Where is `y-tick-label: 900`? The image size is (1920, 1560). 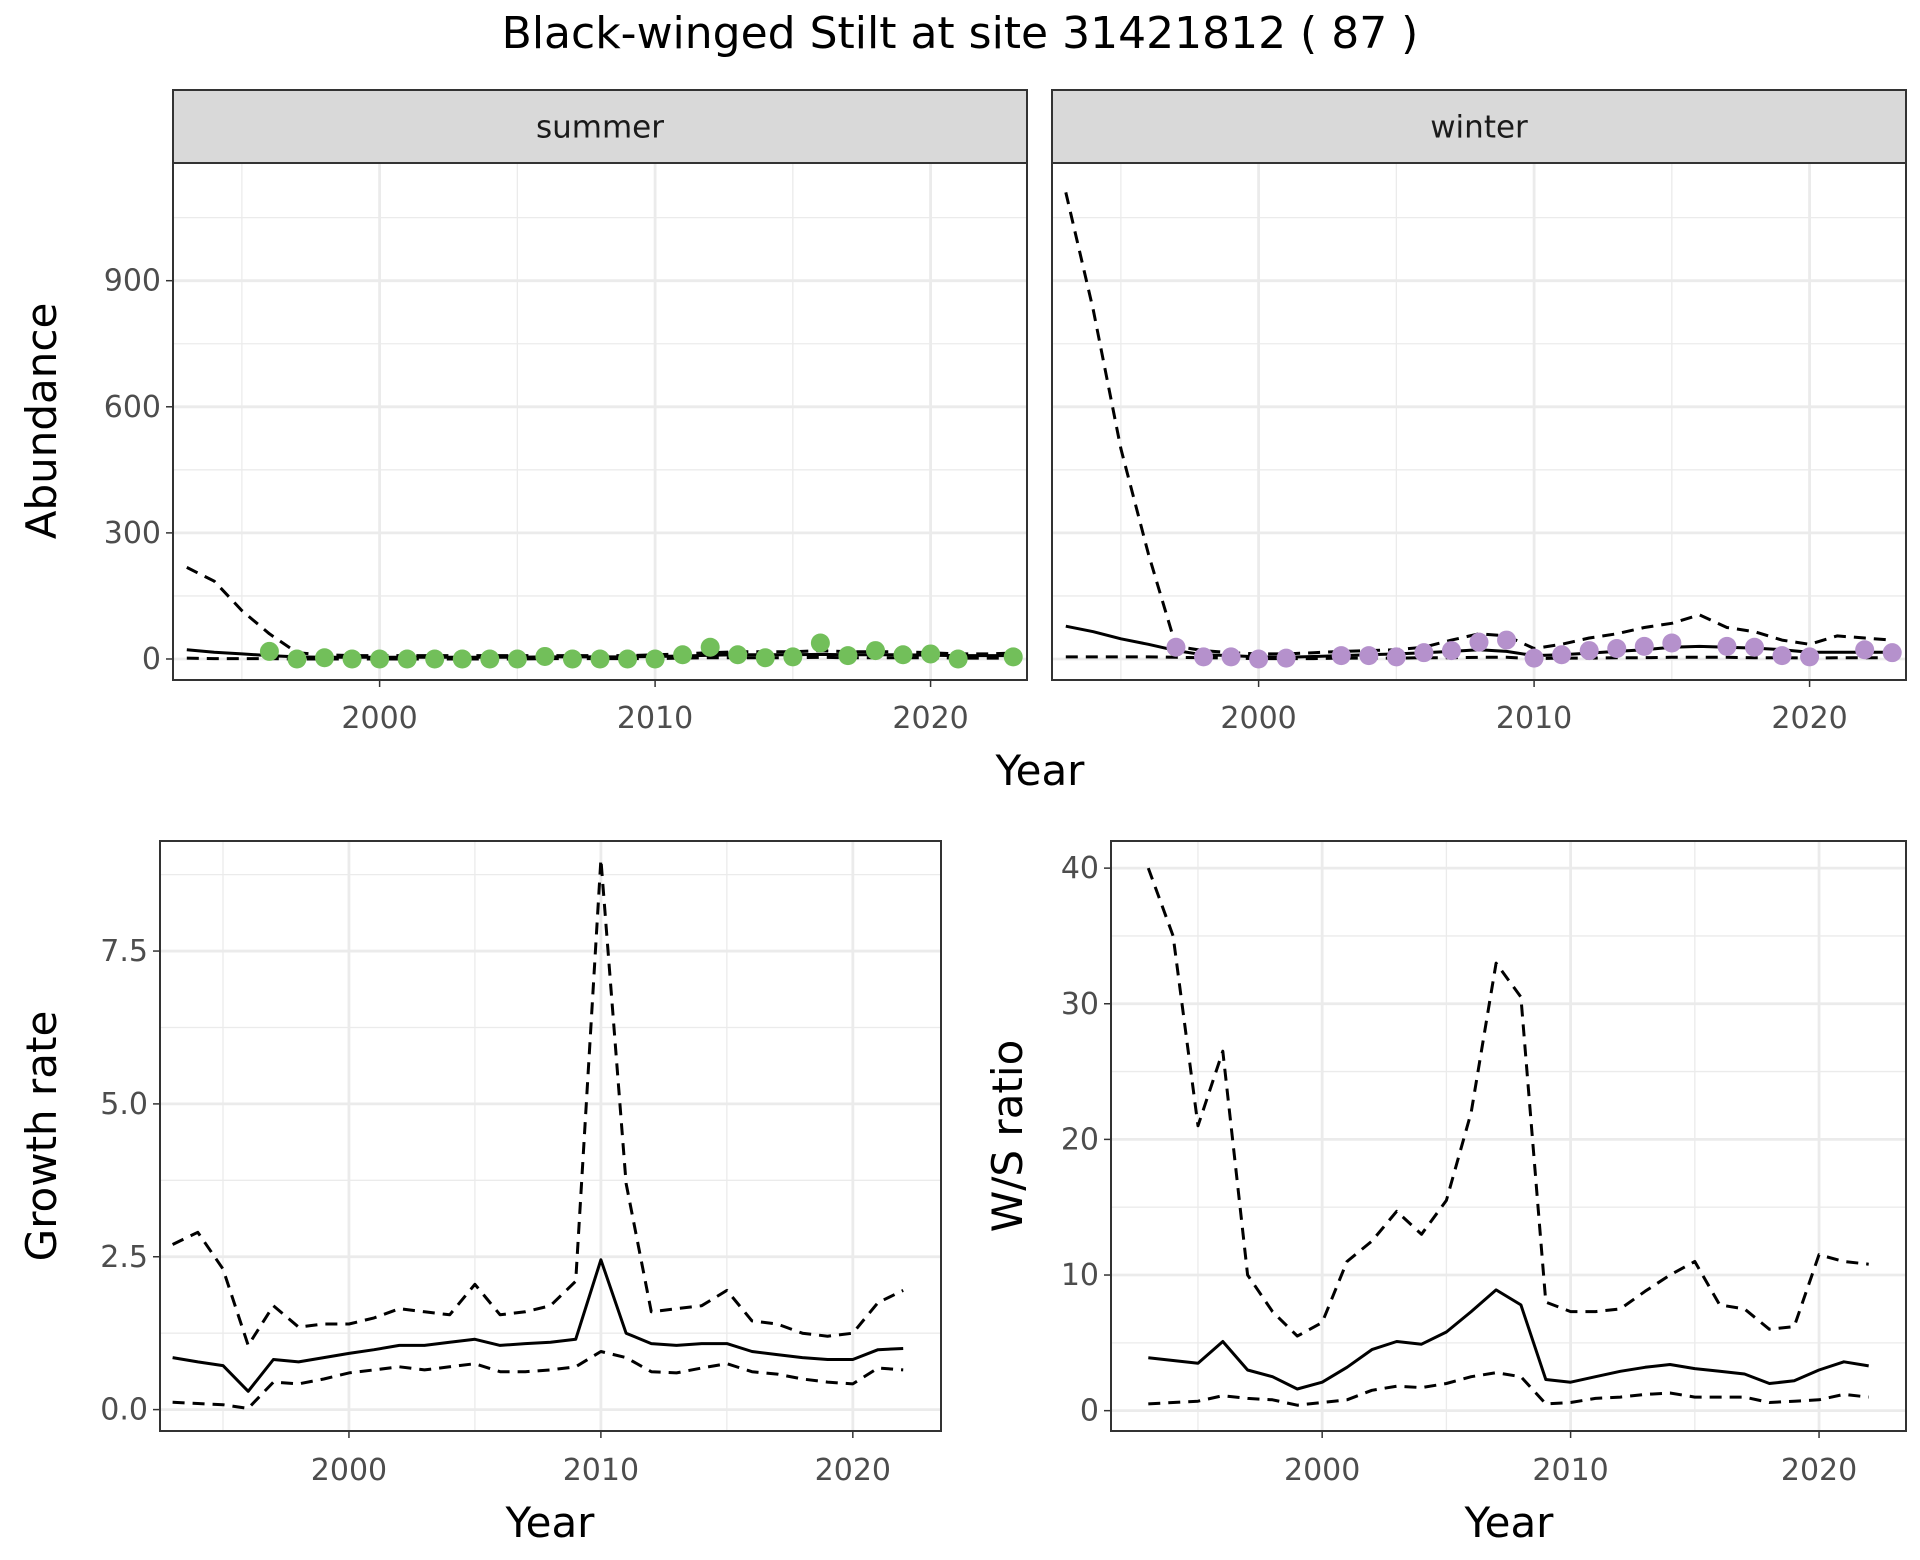 y-tick-label: 900 is located at coordinates (132, 281).